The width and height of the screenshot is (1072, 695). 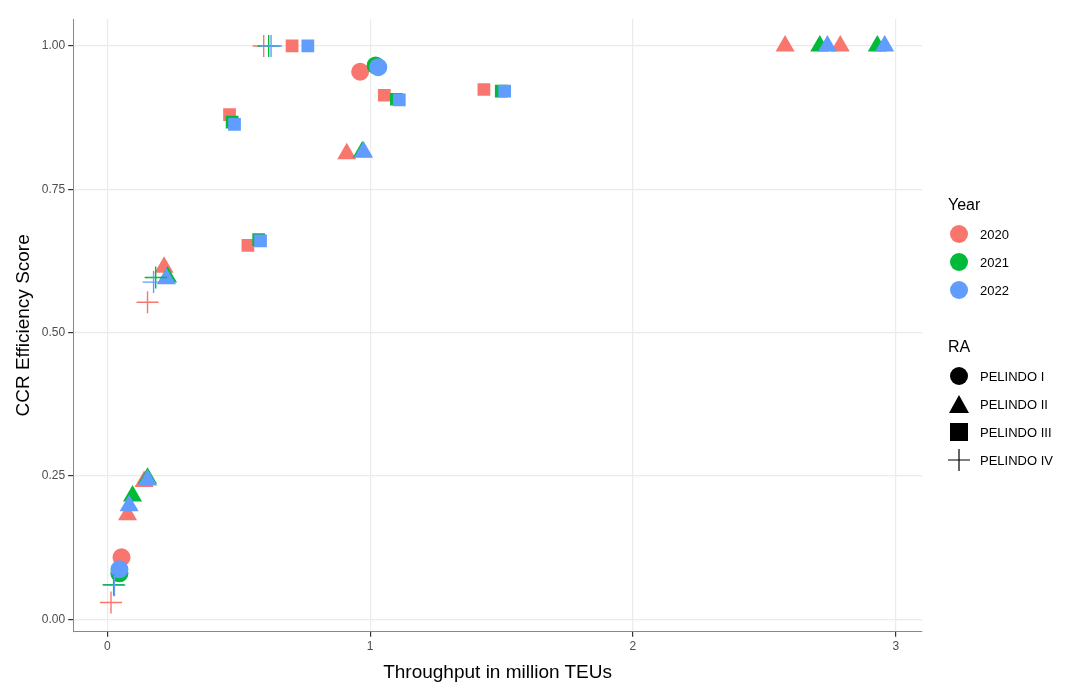 What do you see at coordinates (960, 347) in the screenshot?
I see `text: RA` at bounding box center [960, 347].